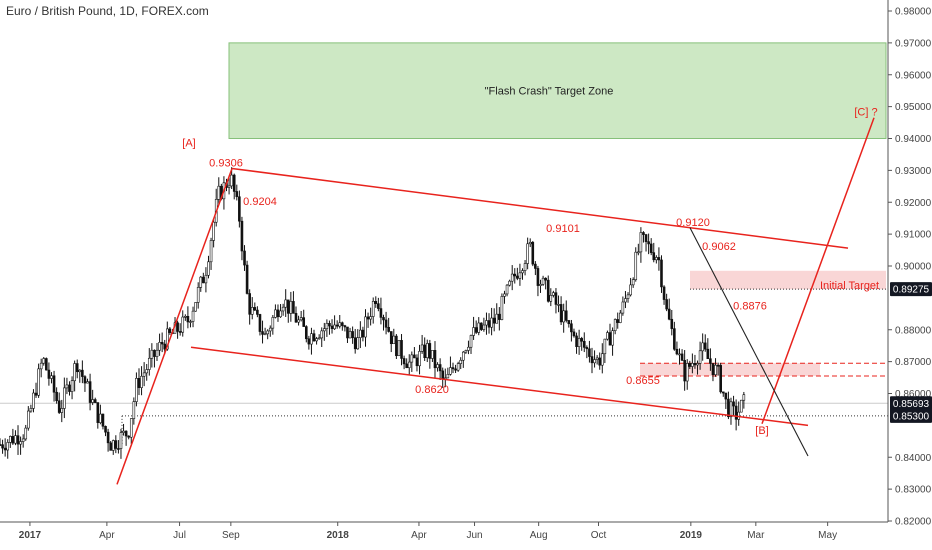  I want to click on wave-c-projection-line, so click(818, 271).